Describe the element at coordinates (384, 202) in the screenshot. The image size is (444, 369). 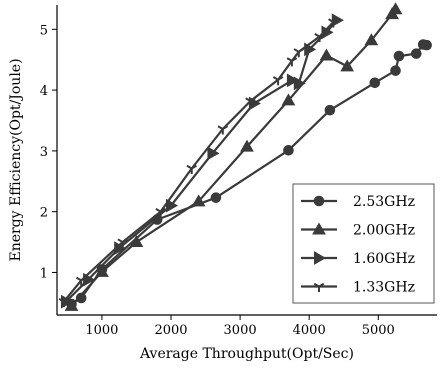
I see `legend-entry: 2.53GHz` at that location.